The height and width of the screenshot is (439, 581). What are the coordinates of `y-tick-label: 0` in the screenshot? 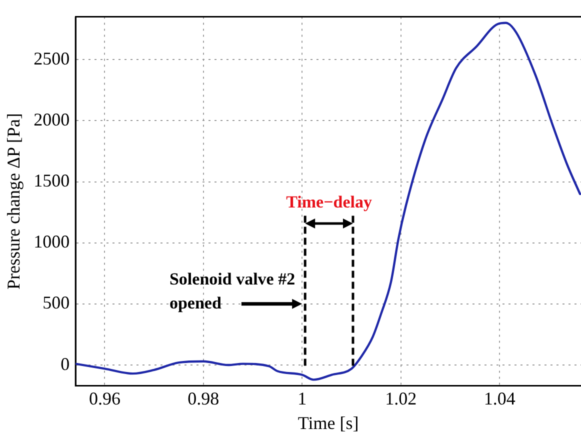 It's located at (65, 364).